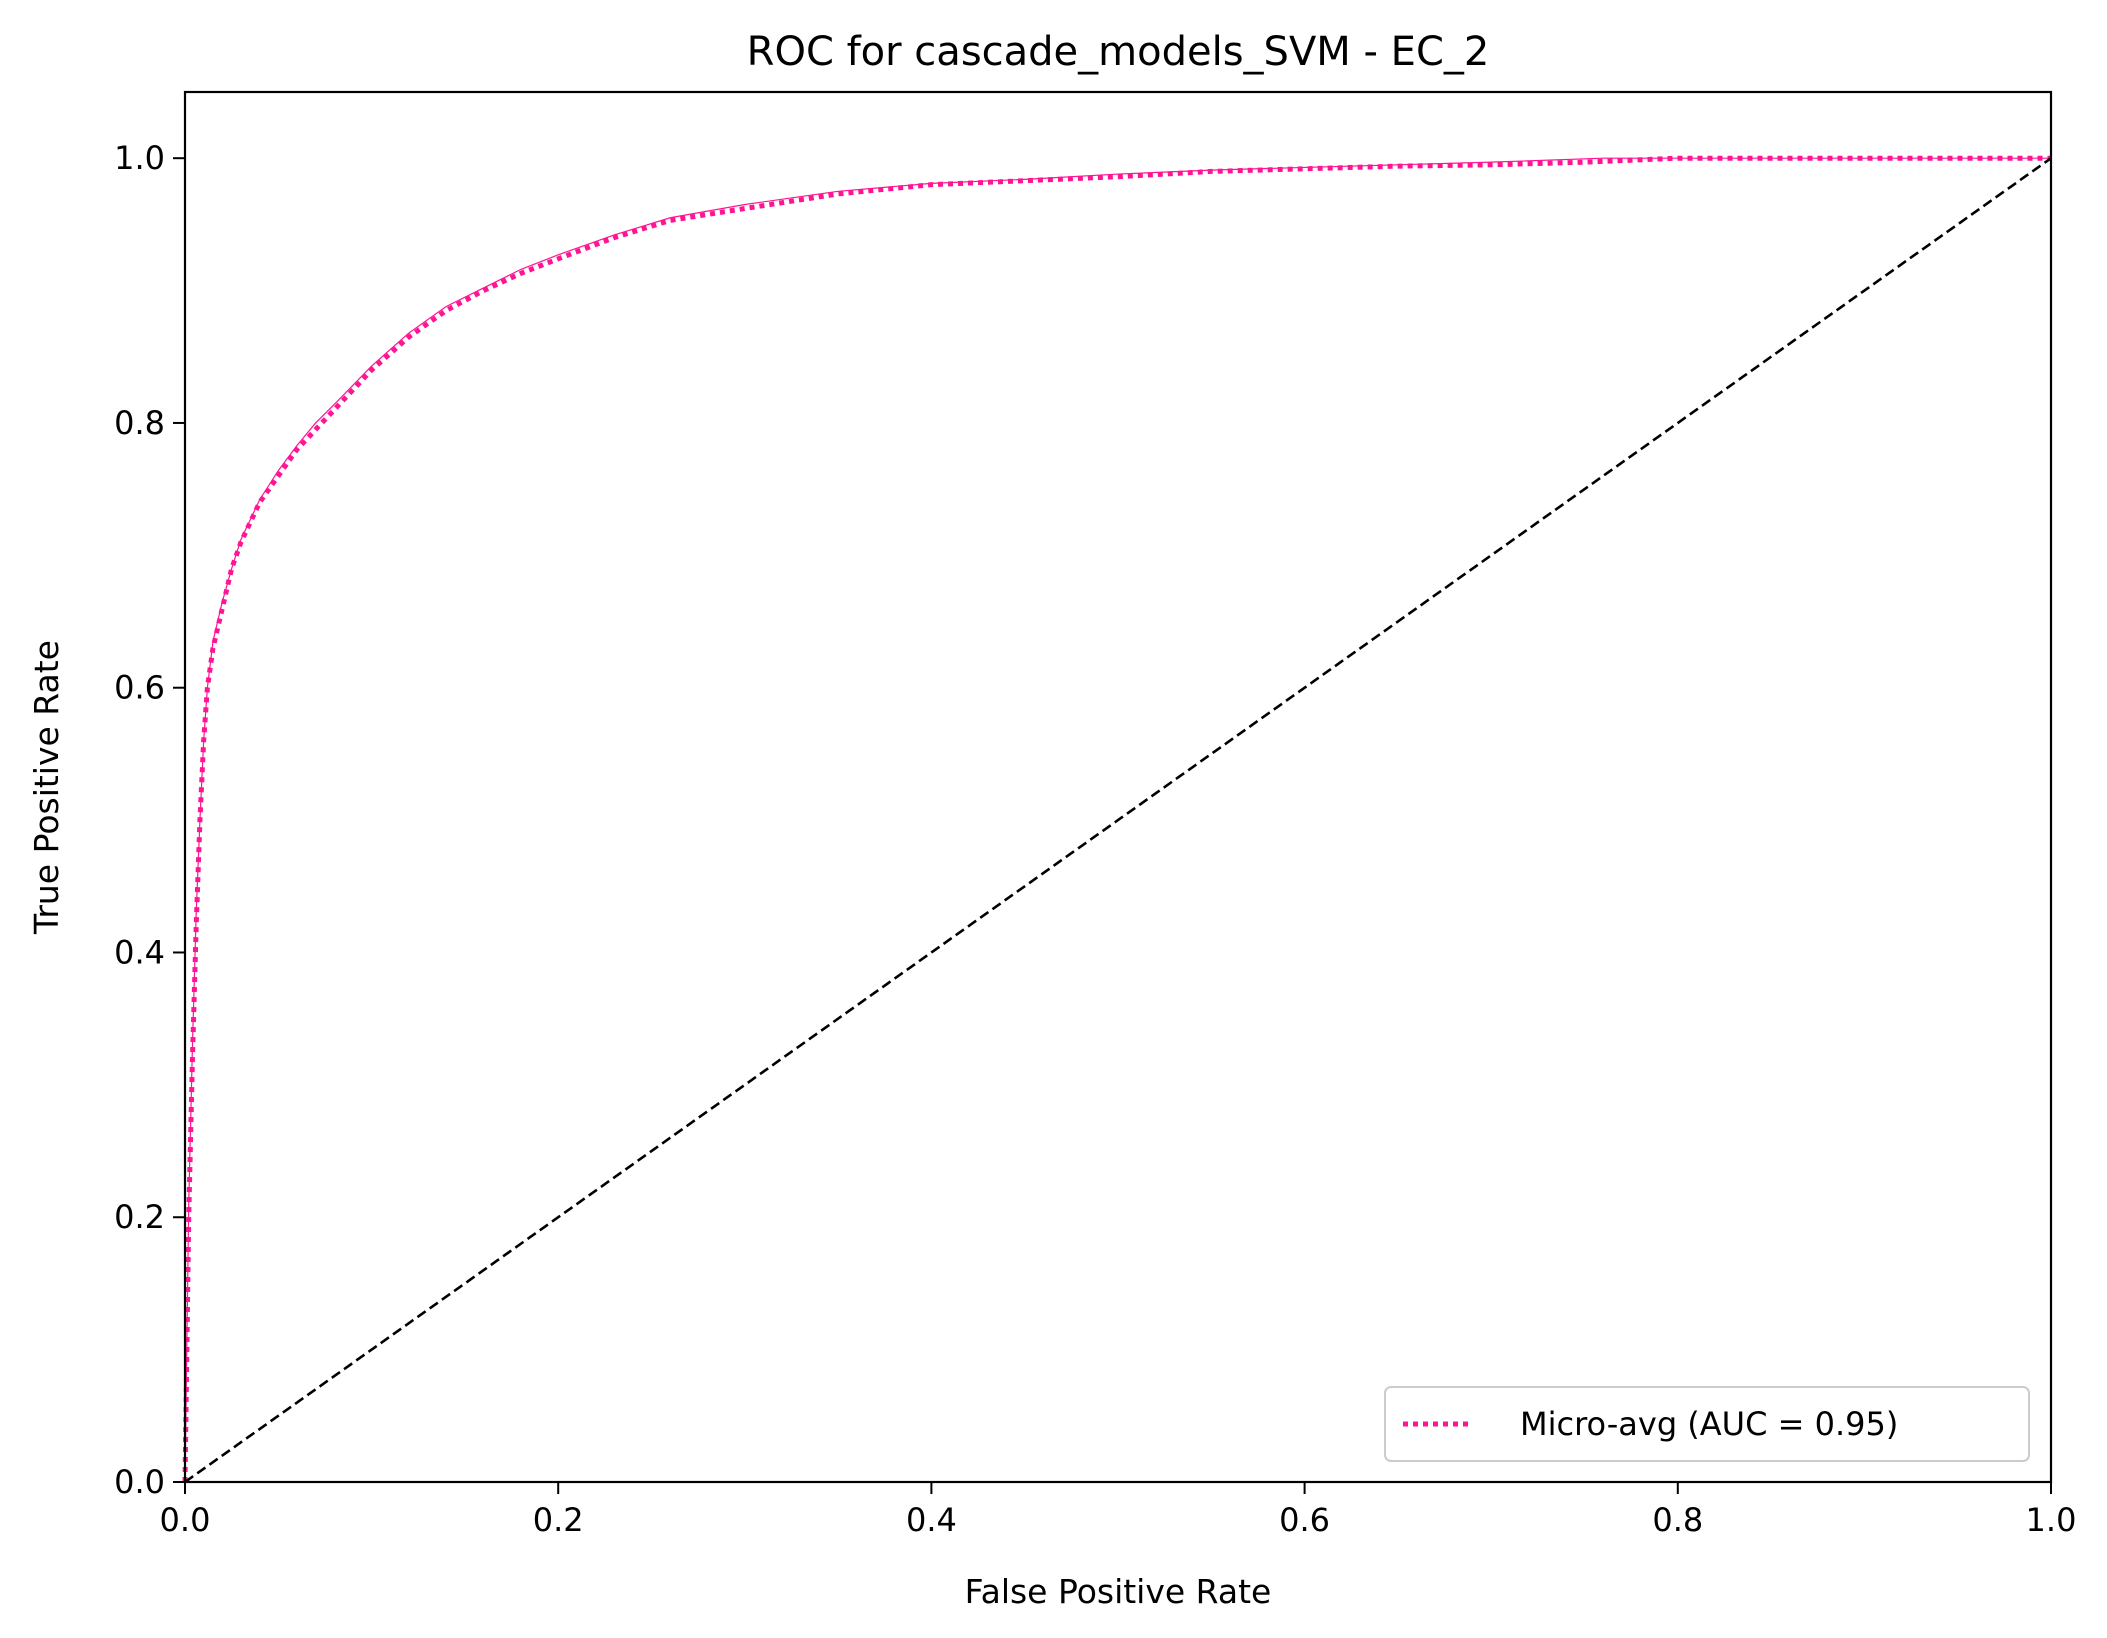 This screenshot has height=1638, width=2107. I want to click on y-axis-label: True Positive Rate, so click(46, 787).